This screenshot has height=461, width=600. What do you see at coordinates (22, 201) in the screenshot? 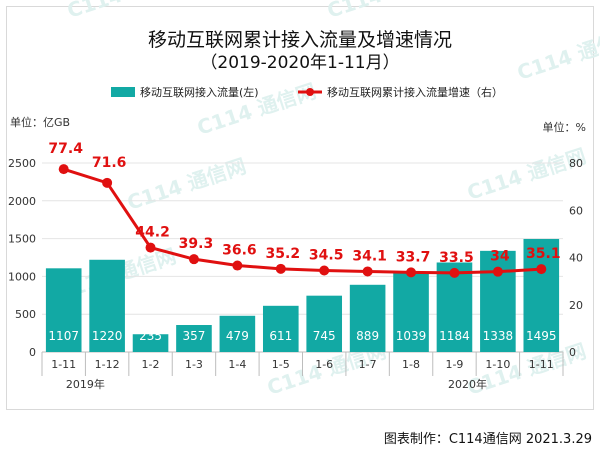
I see `left-axis-tick-label: 2000` at bounding box center [22, 201].